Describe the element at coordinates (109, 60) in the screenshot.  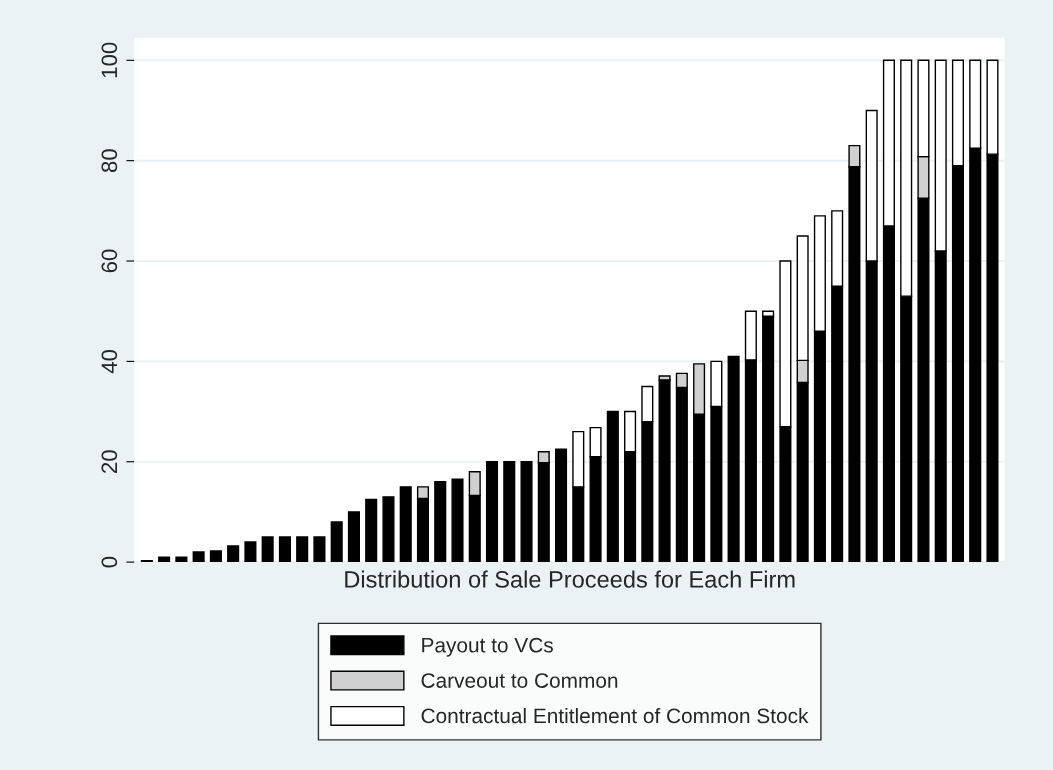
I see `y-tick-label: 100` at that location.